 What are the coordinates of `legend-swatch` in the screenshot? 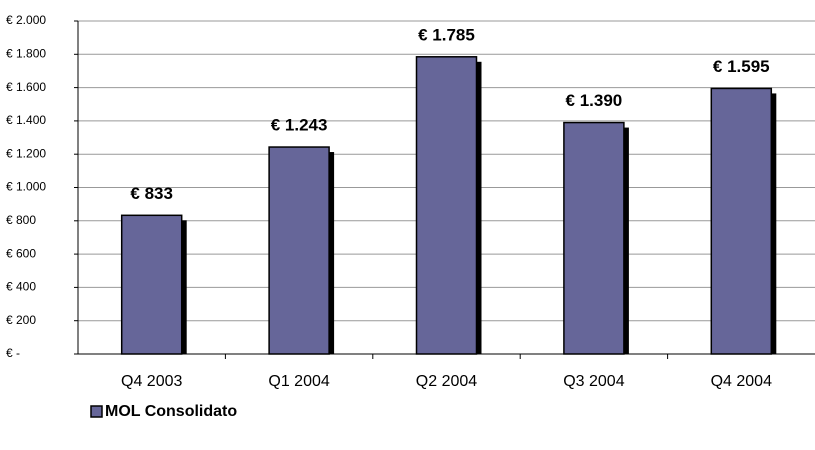 It's located at (96, 411).